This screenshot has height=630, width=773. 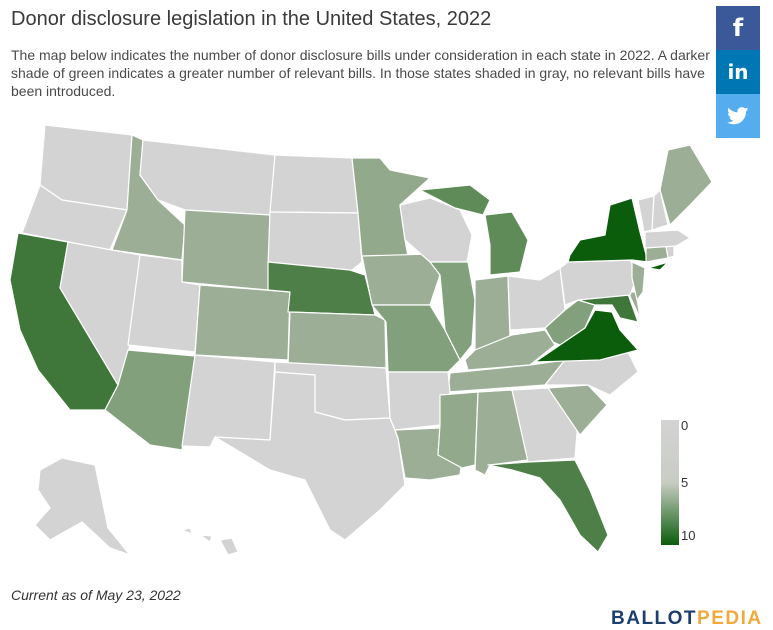 I want to click on state-hawaii, so click(x=210, y=541).